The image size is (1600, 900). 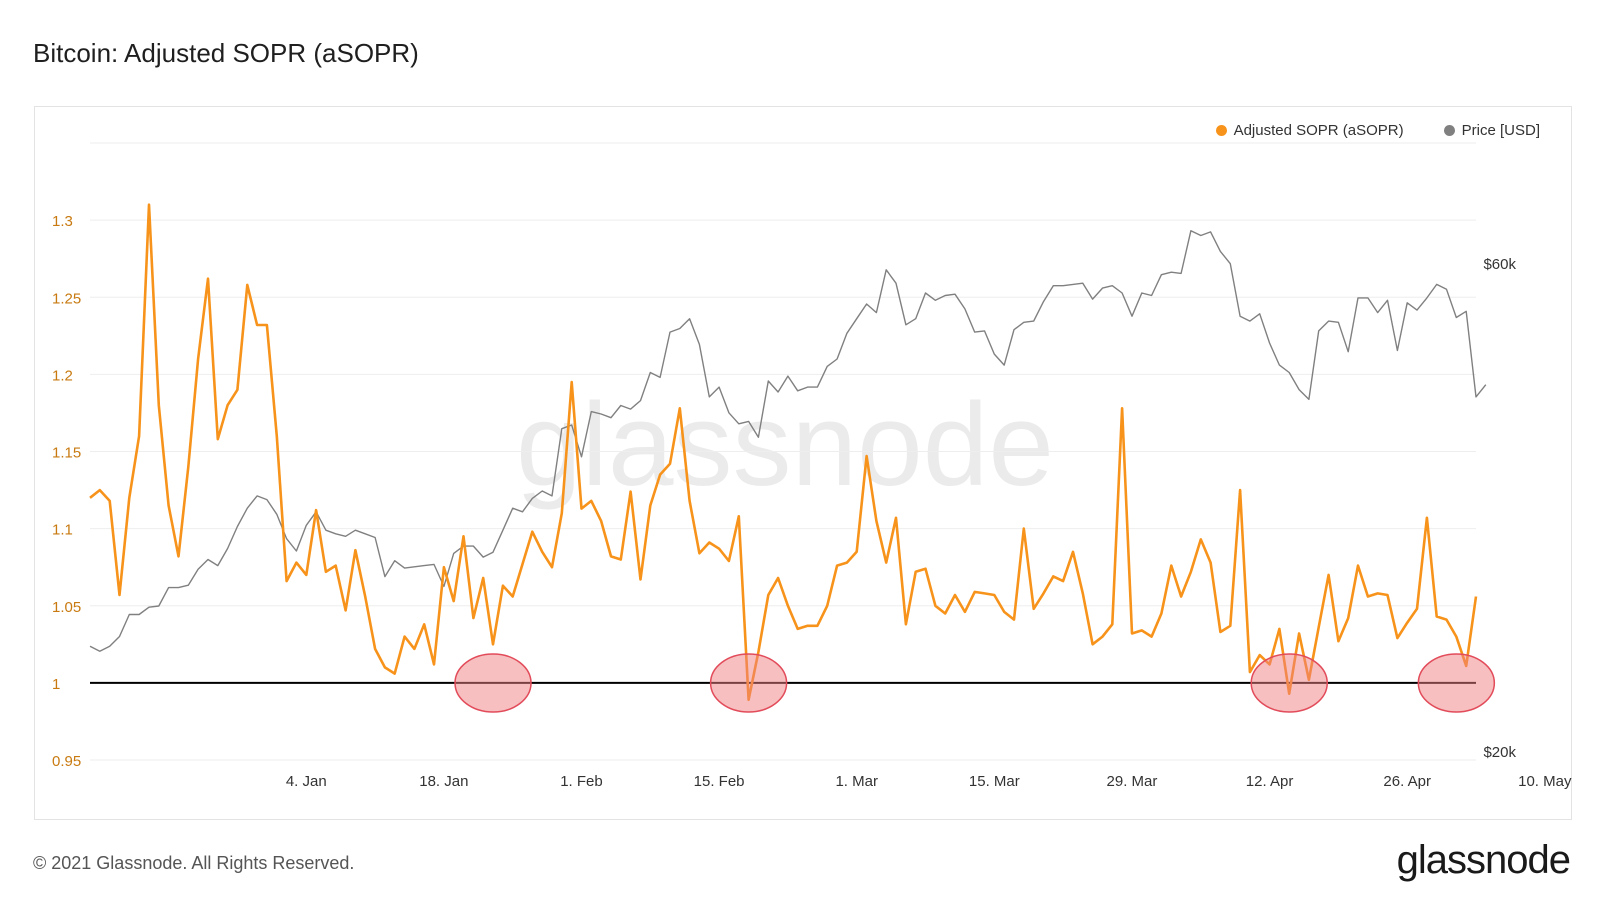 What do you see at coordinates (194, 863) in the screenshot?
I see `footer-copyright: © 2021 Glassnode. All Rights Reserved.` at bounding box center [194, 863].